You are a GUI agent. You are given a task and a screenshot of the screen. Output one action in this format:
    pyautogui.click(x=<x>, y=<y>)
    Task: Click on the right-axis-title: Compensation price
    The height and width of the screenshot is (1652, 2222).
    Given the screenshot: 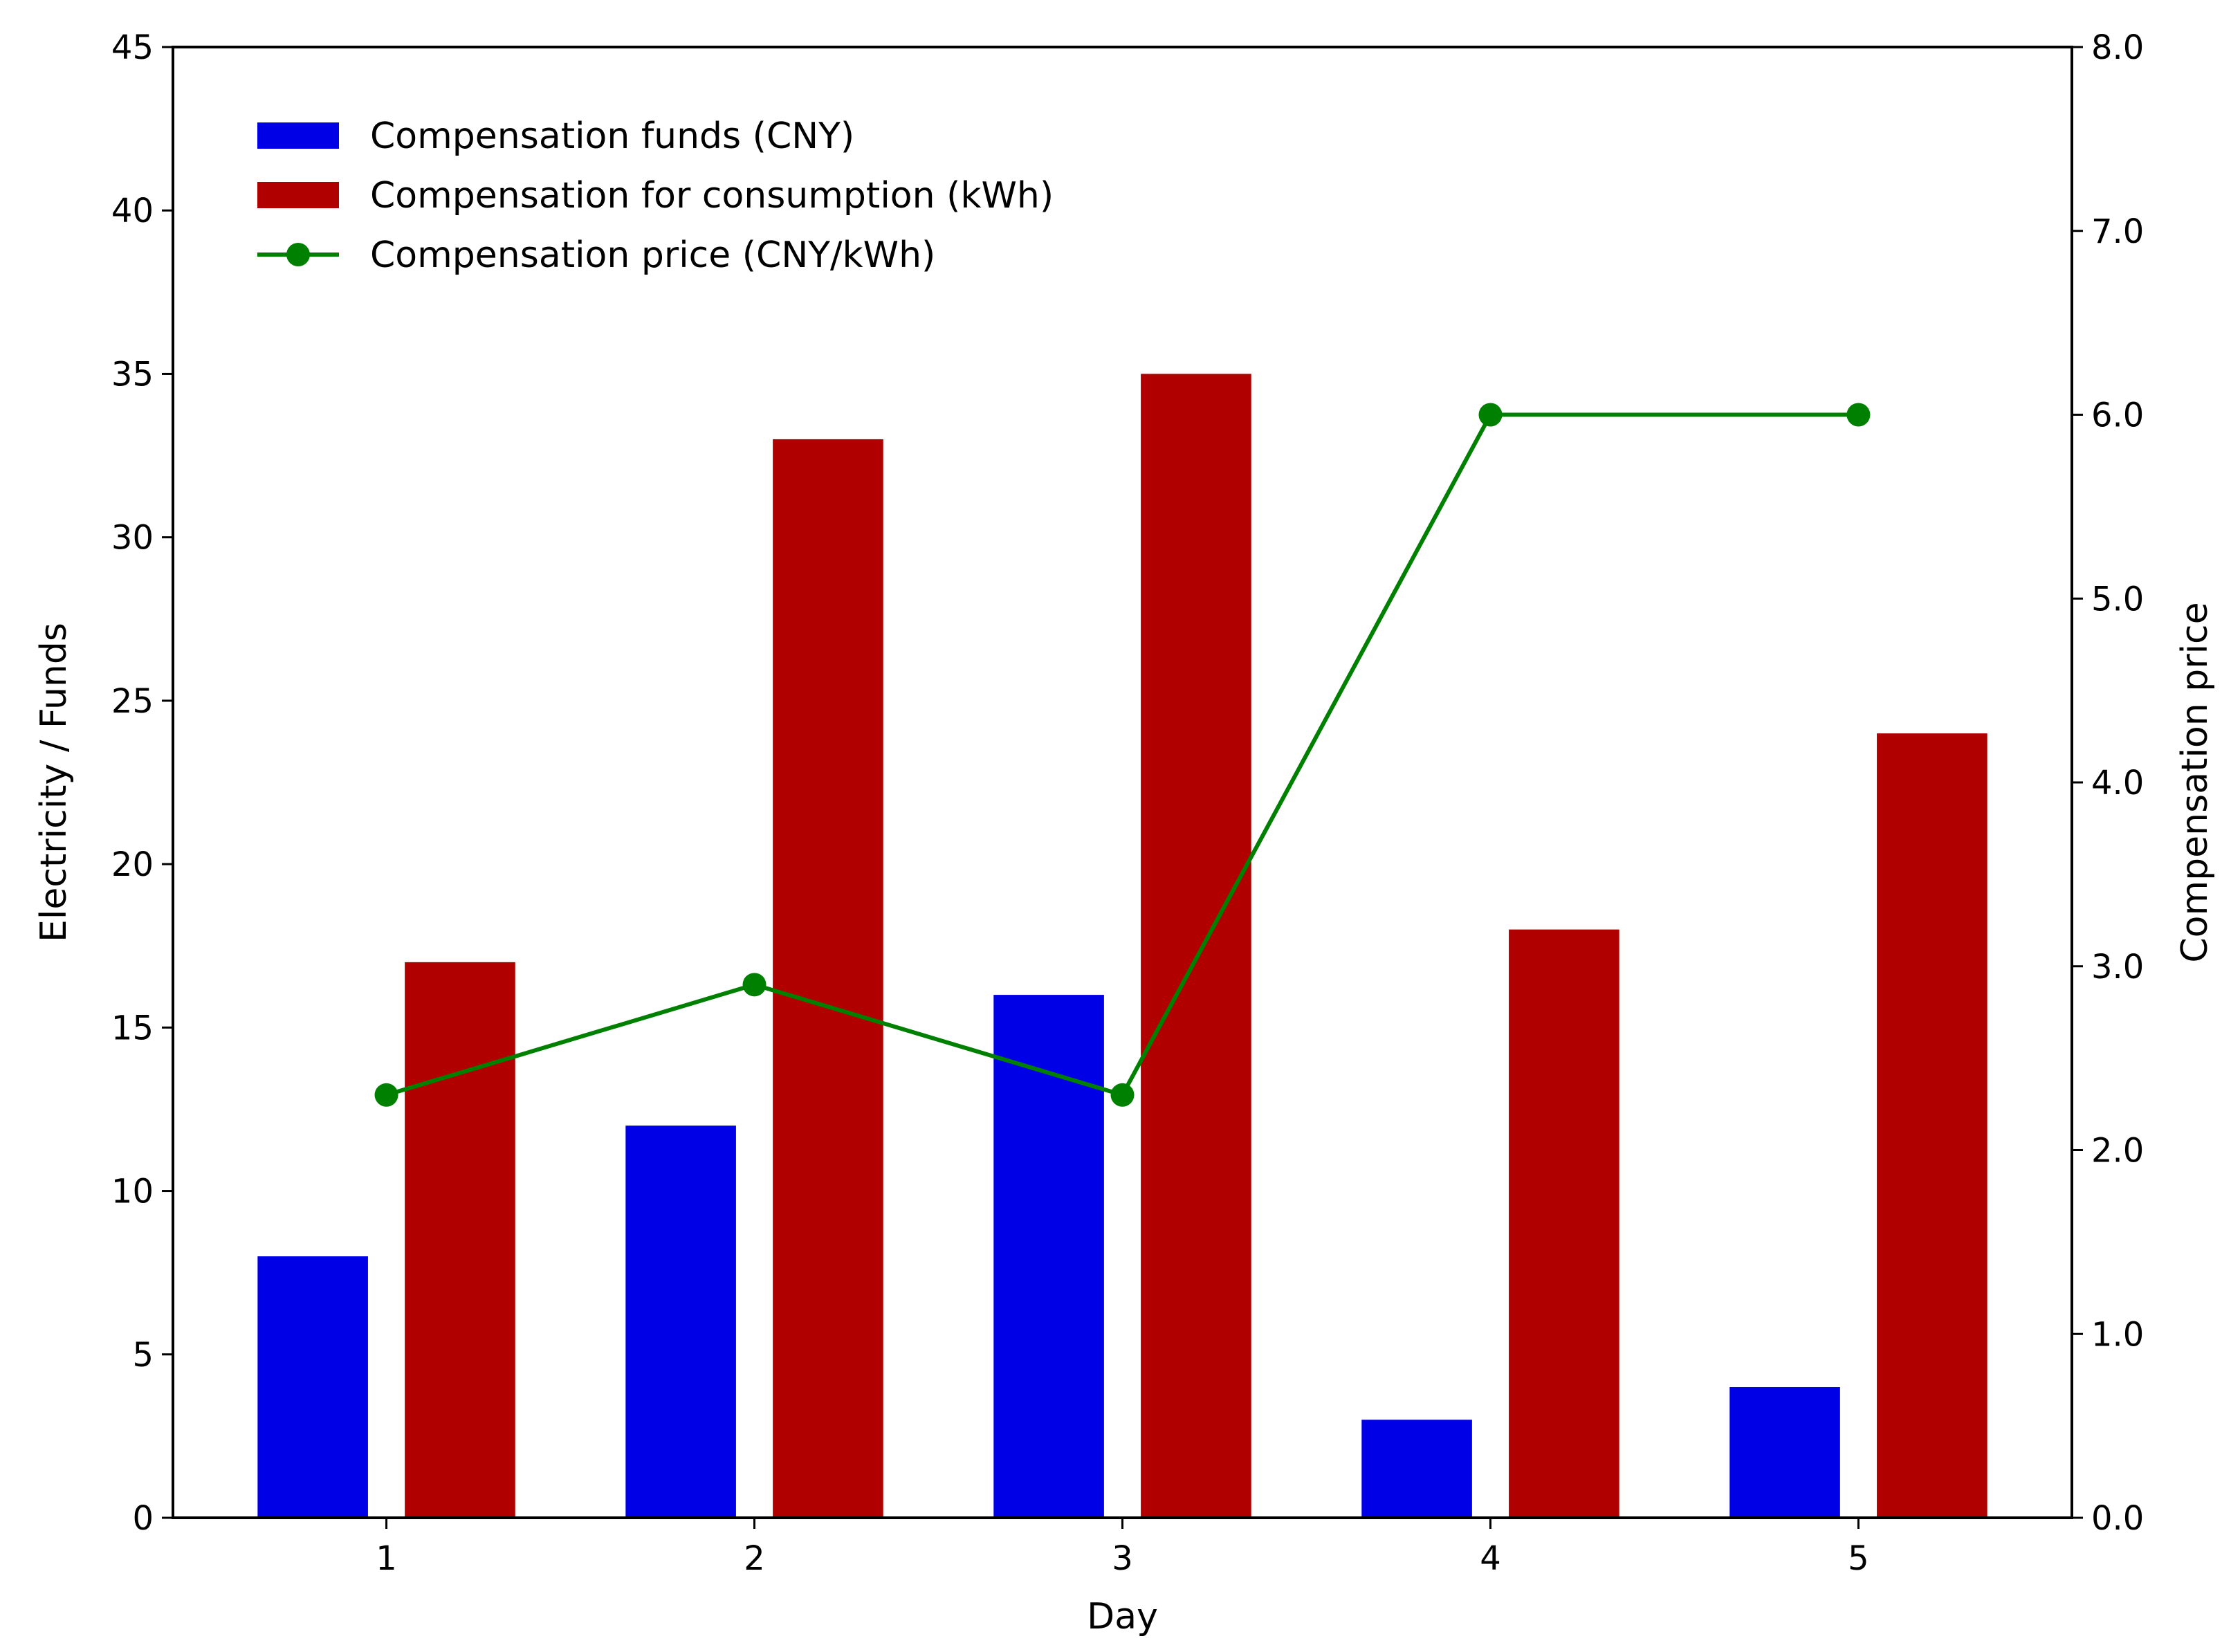 What is the action you would take?
    pyautogui.click(x=2195, y=782)
    